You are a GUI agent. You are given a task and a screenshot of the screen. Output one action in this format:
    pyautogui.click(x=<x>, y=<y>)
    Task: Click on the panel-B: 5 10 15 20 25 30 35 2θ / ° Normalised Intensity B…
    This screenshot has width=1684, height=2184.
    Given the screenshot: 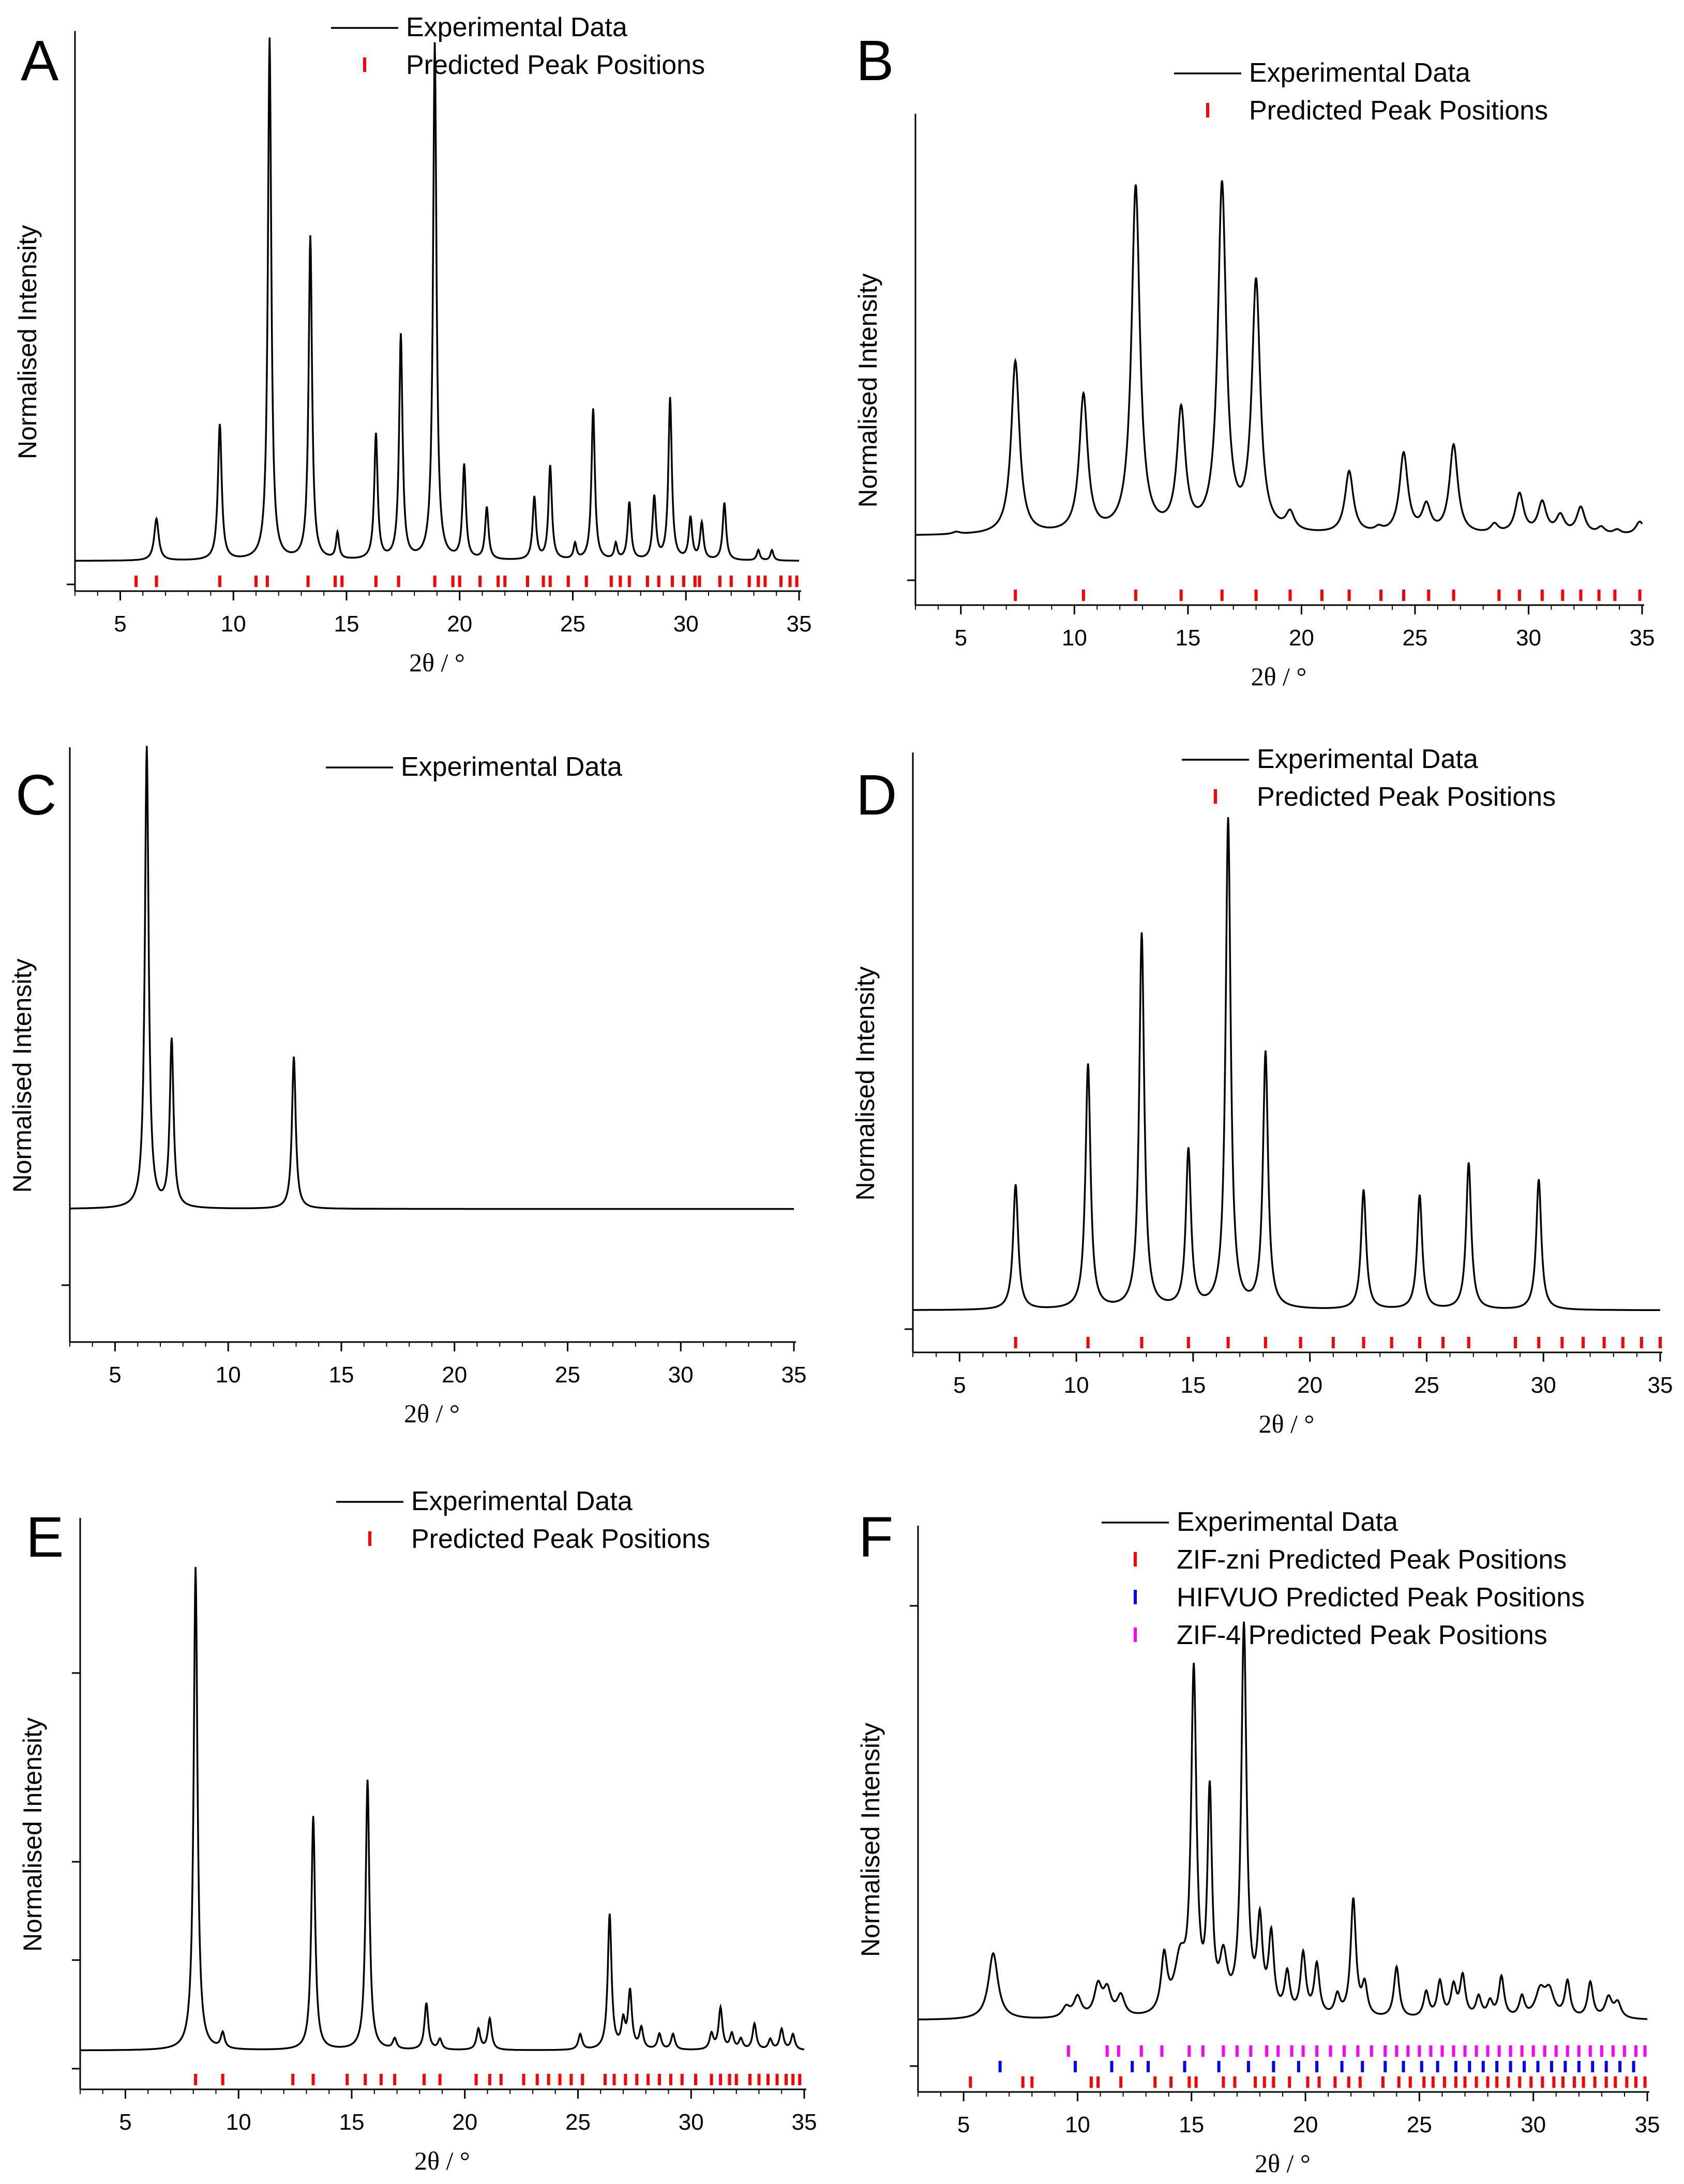 What is the action you would take?
    pyautogui.click(x=1254, y=360)
    